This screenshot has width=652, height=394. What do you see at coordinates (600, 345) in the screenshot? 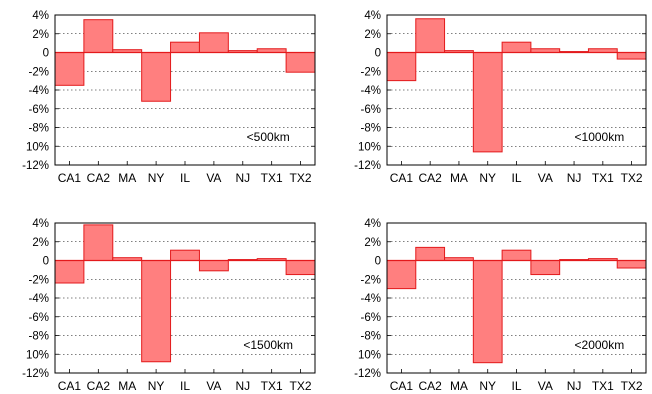
I see `annotation-label: <2000km` at bounding box center [600, 345].